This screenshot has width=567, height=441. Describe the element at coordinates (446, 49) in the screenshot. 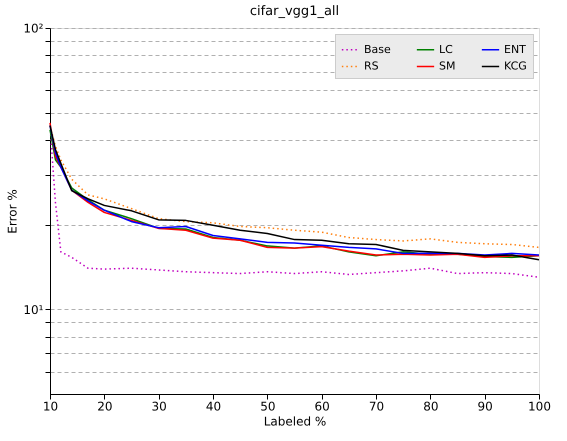

I see `legend-label: LC` at that location.